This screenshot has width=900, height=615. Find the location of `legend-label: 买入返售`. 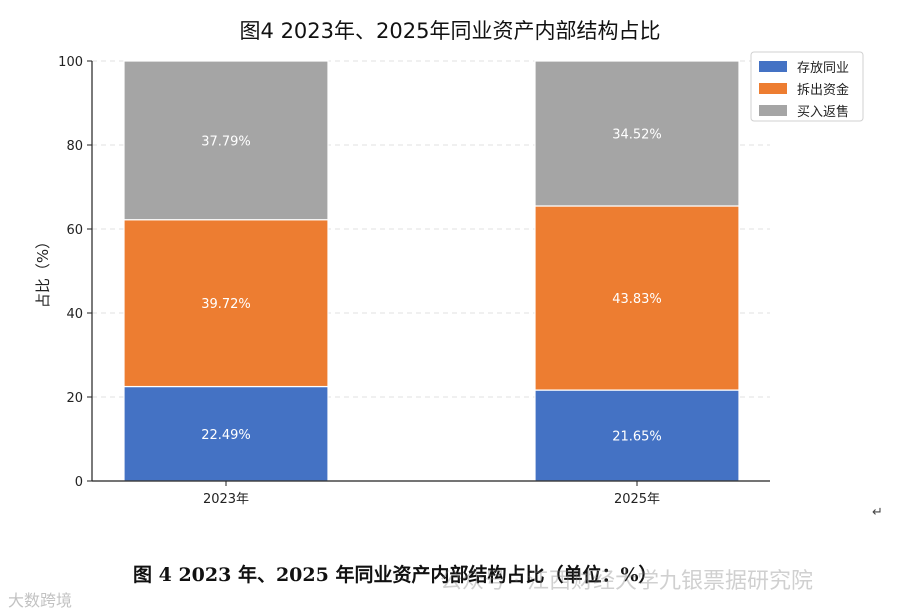

legend-label: 买入返售 is located at coordinates (823, 112).